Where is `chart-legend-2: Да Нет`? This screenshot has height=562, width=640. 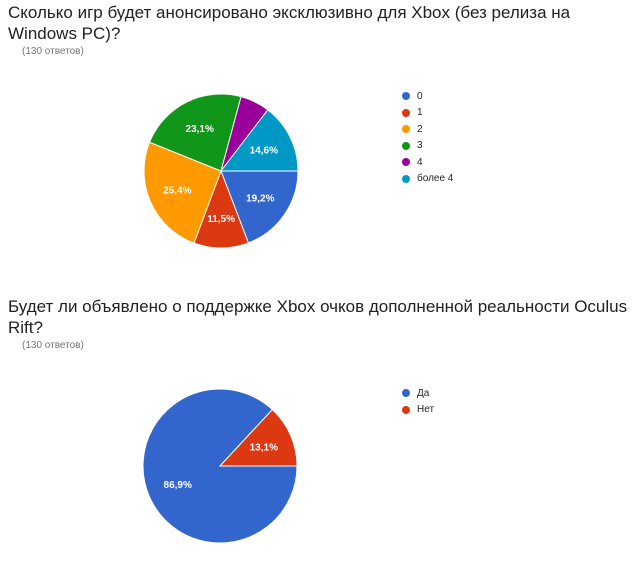 chart-legend-2: Да Нет is located at coordinates (418, 401).